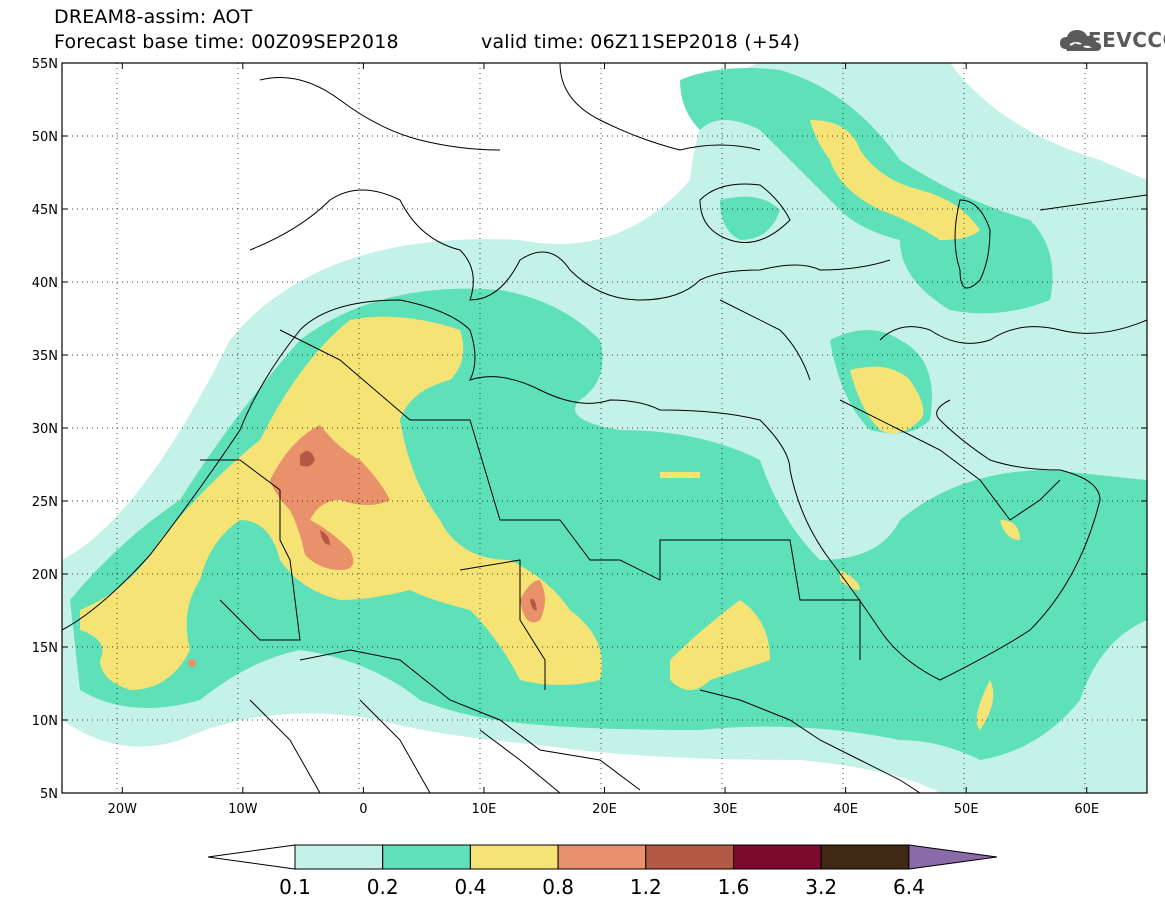 The height and width of the screenshot is (905, 1165). I want to click on logo-text: SEEVCCC, so click(1119, 40).